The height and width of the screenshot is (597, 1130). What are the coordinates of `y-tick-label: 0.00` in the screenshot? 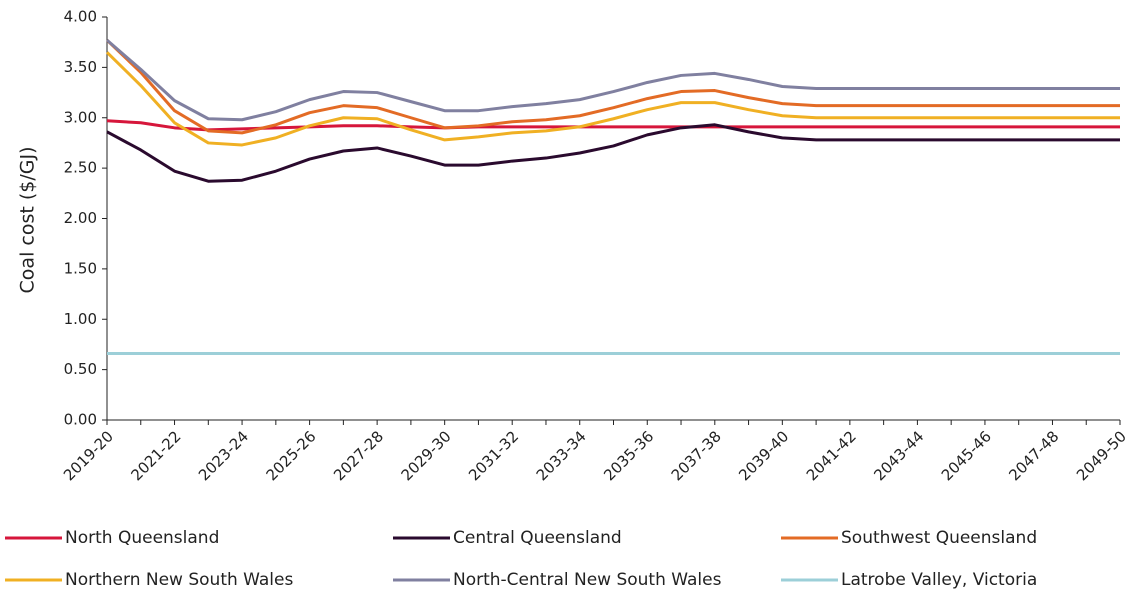 It's located at (80, 420).